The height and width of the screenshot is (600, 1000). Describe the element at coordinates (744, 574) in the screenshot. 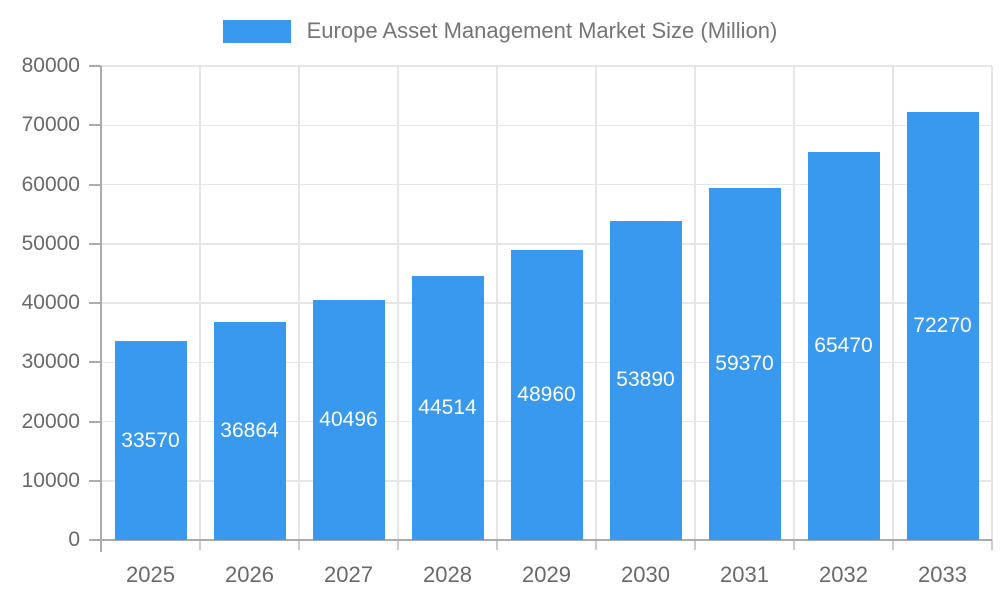

I see `x-axis-tick-label: 2031` at that location.